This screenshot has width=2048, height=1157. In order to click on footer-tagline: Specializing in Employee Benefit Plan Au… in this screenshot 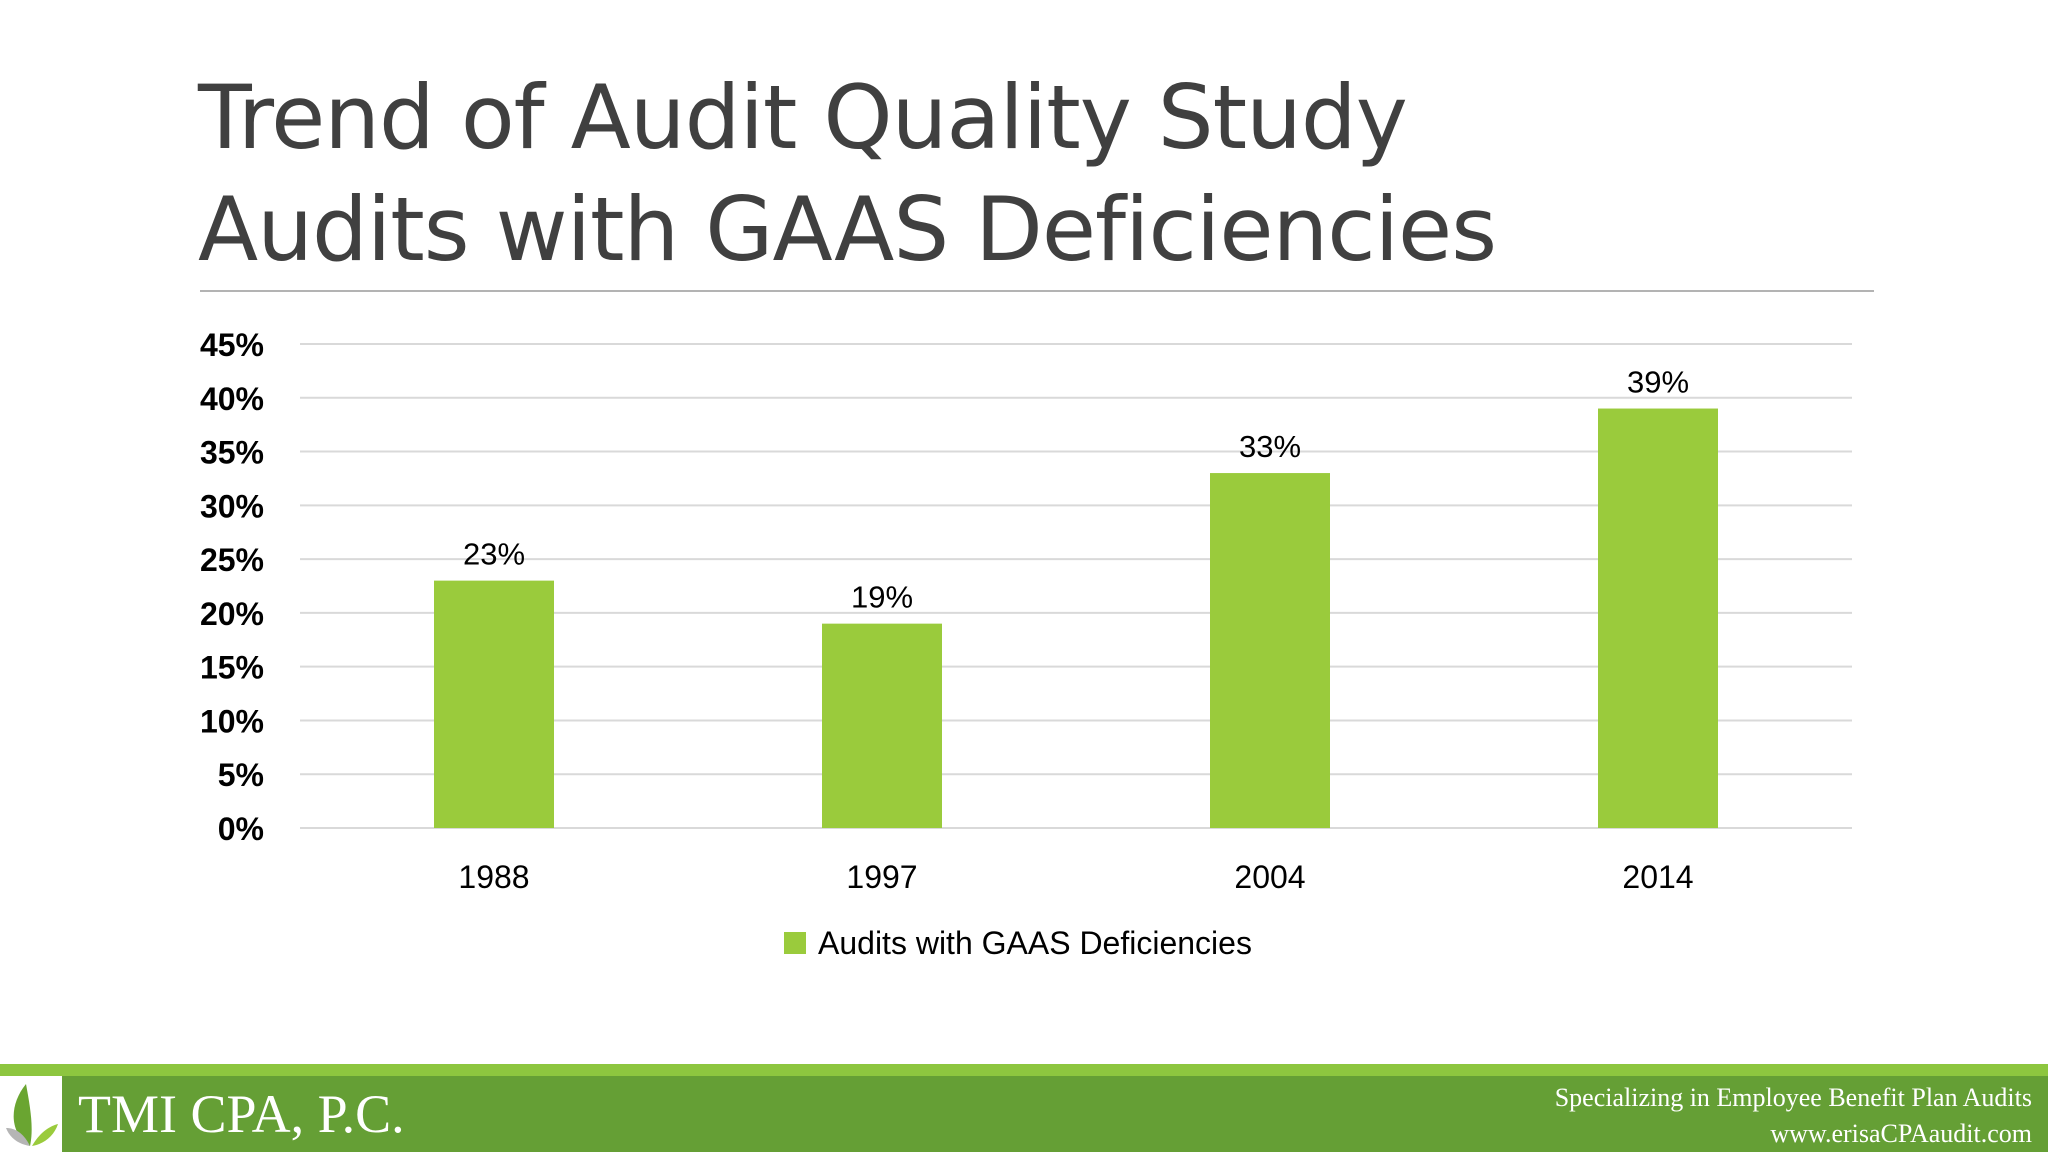, I will do `click(1793, 1116)`.